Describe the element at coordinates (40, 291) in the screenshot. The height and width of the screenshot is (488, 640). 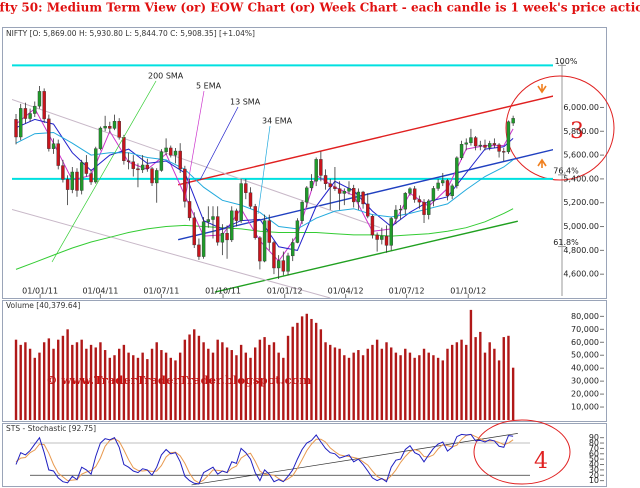
I see `x-tick-label: 01/01/11` at that location.